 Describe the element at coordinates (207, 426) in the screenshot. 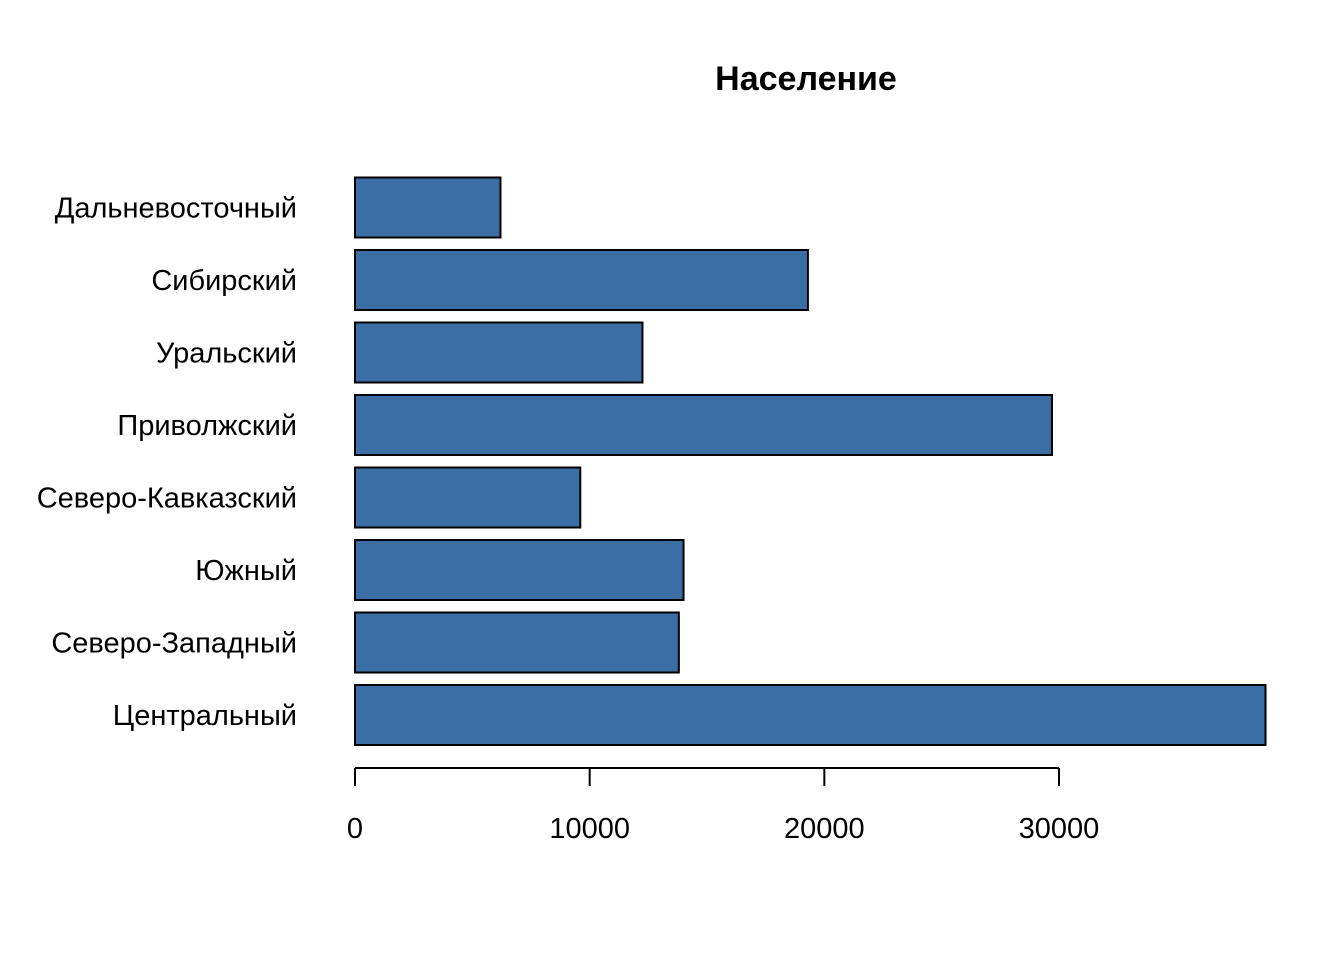

I see `category-label: Приволжский` at that location.